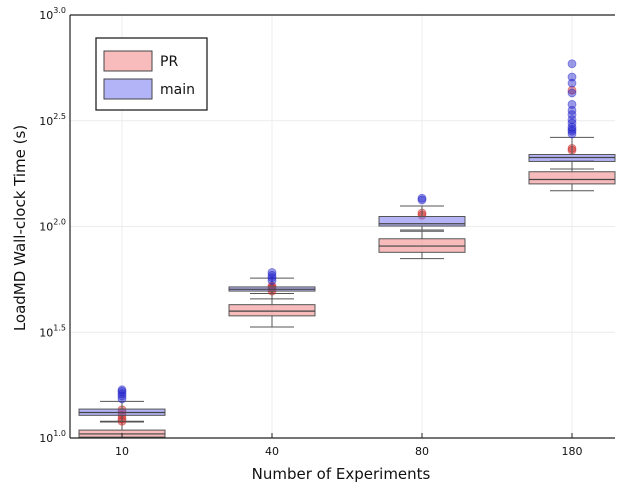 Image resolution: width=617 pixels, height=487 pixels. I want to click on y-axis-label: LoadMD Wall-clock Time (s), so click(20, 228).